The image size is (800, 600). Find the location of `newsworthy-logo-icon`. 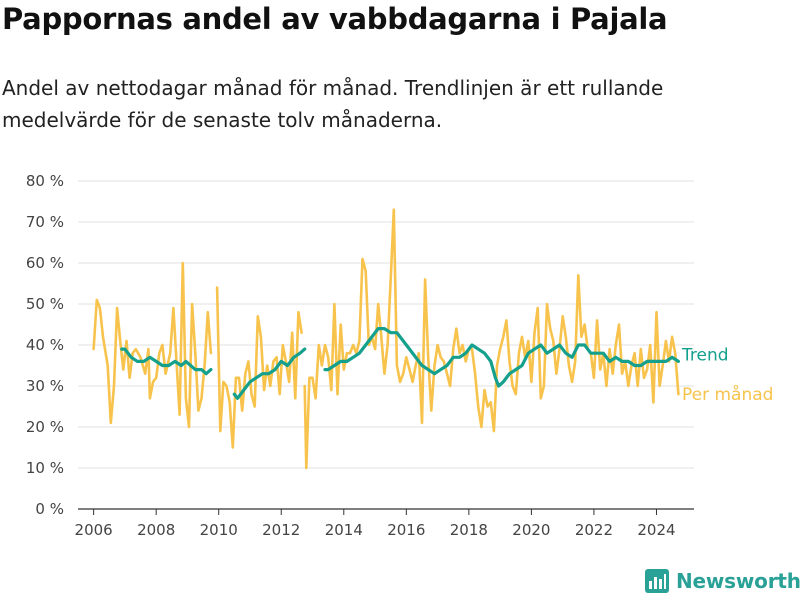

newsworthy-logo-icon is located at coordinates (657, 581).